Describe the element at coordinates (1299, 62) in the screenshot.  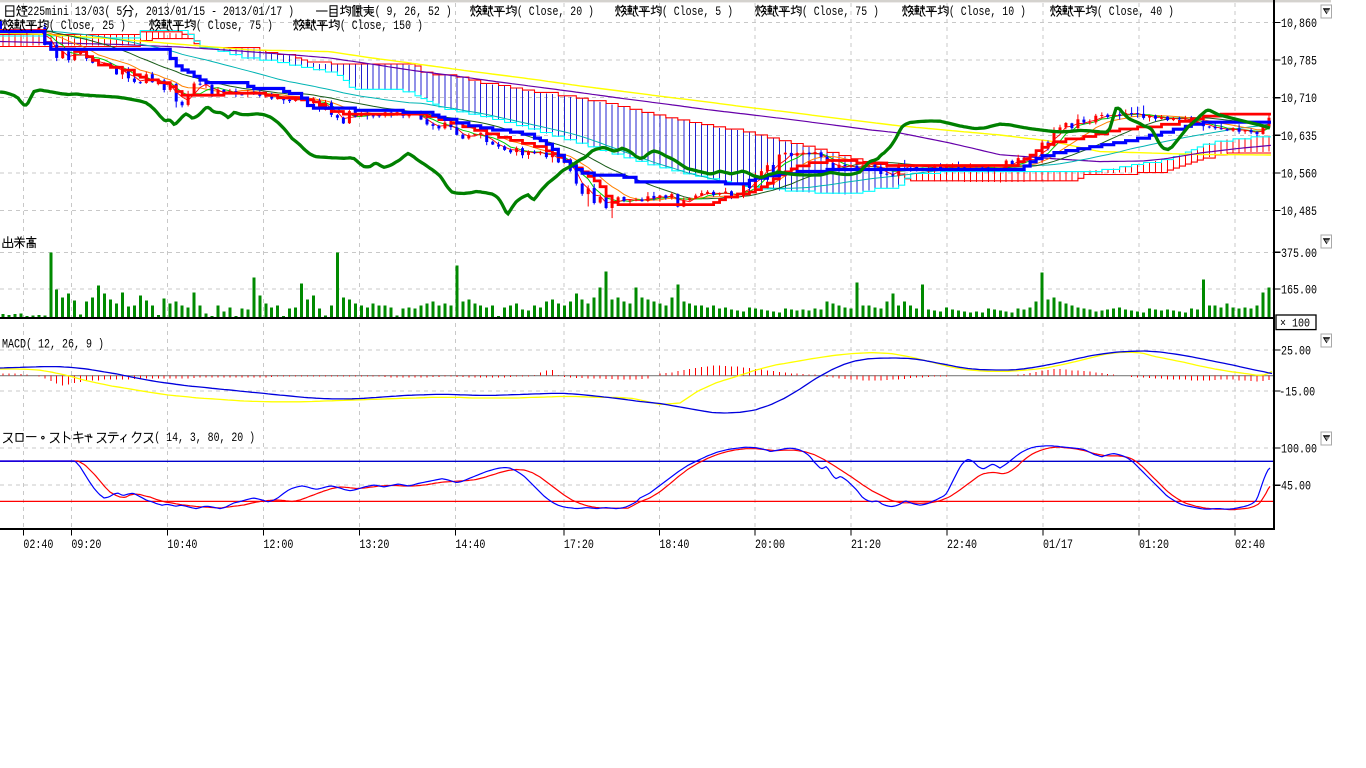
I see `svg-text: 10,785` at that location.